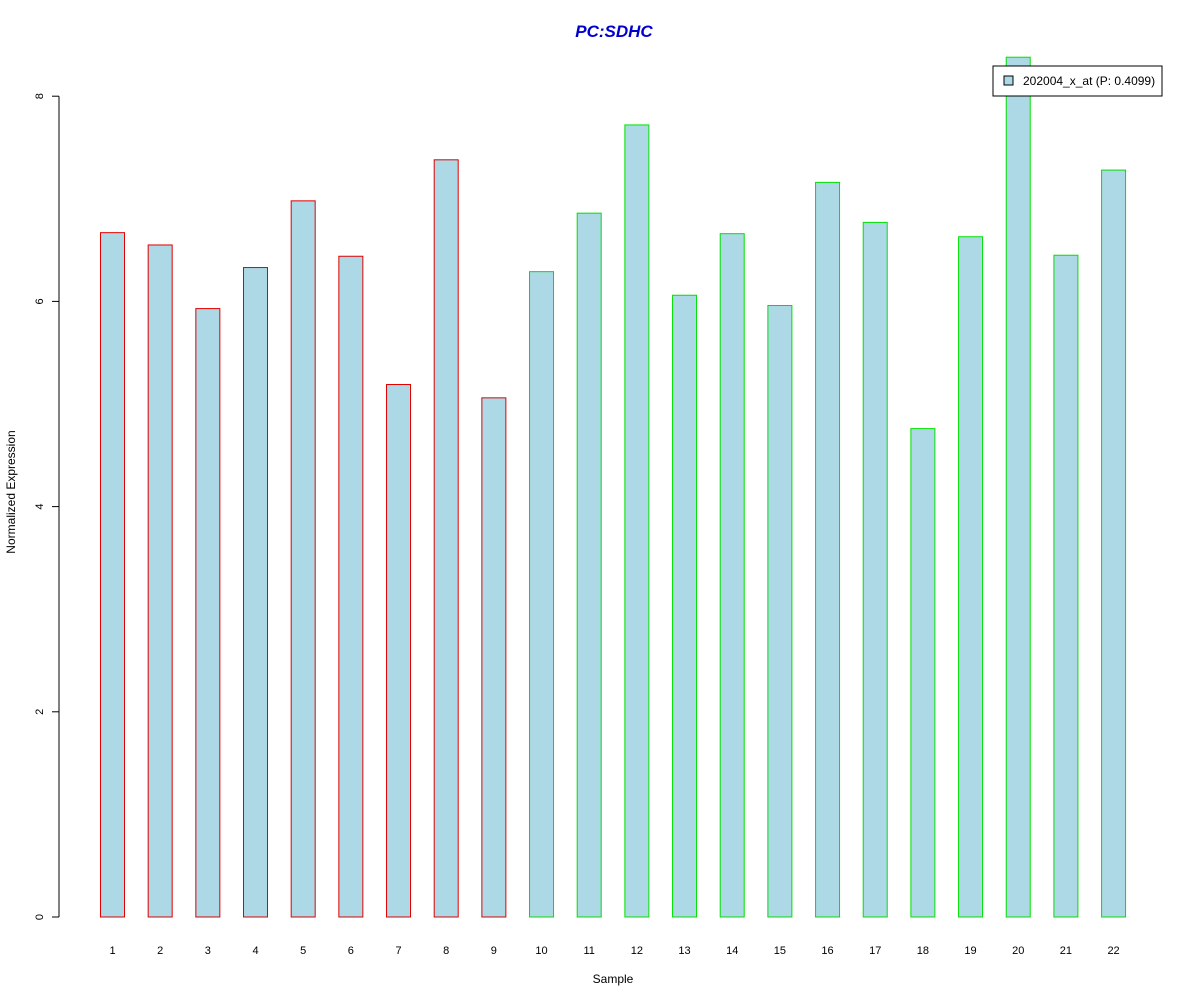 This screenshot has height=1000, width=1200. What do you see at coordinates (40, 712) in the screenshot?
I see `y-tick-label: 2` at bounding box center [40, 712].